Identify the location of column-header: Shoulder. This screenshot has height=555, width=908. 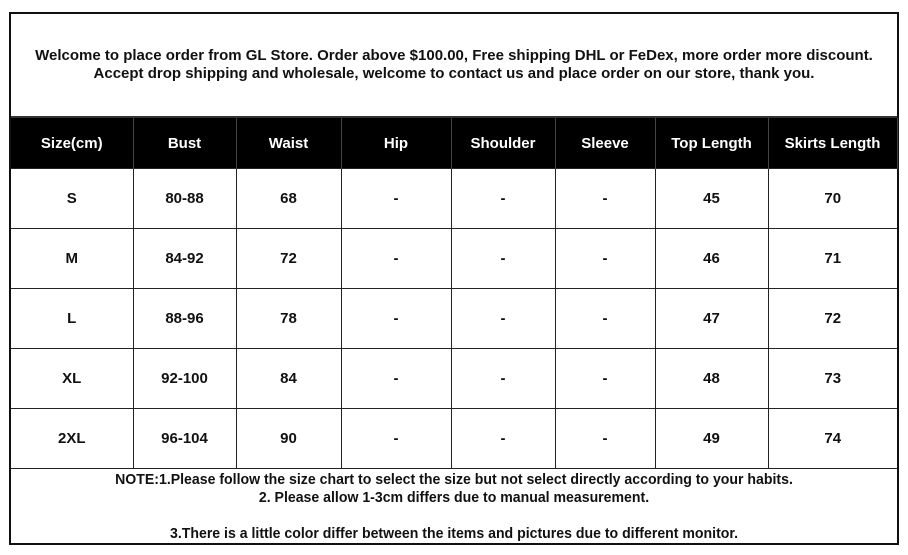
(503, 143).